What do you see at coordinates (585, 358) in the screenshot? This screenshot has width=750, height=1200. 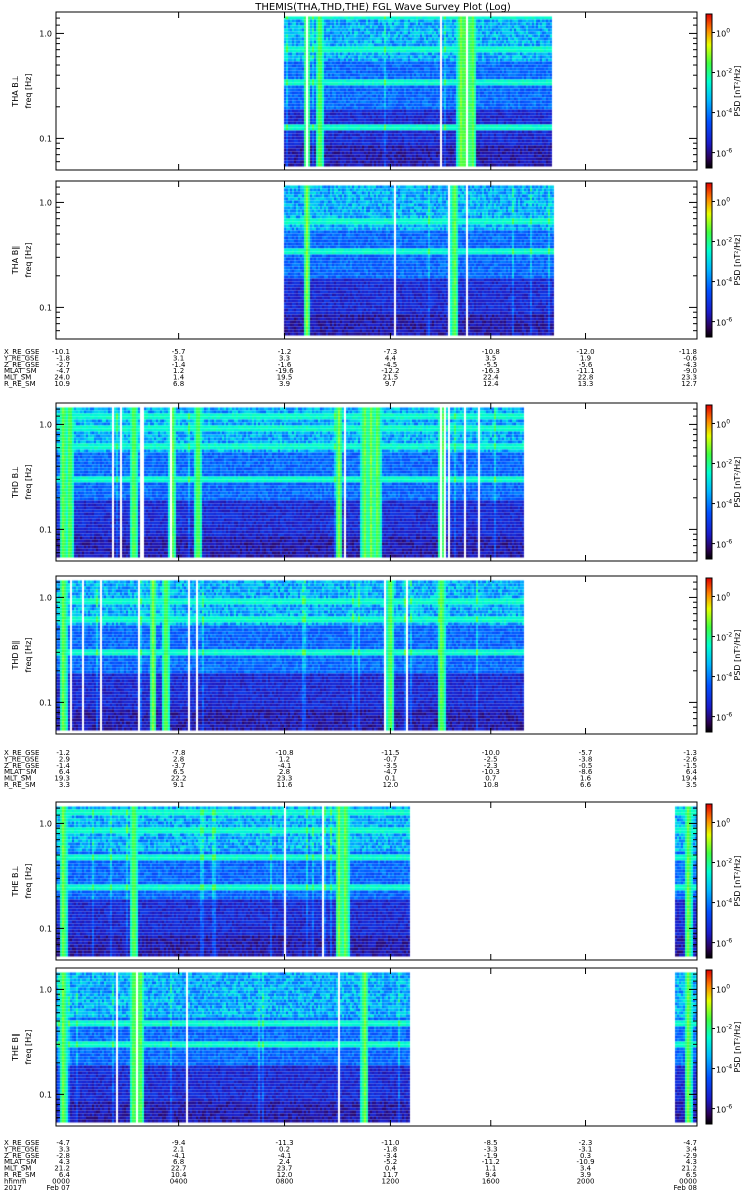 I see `ephemeris-value: 1.9` at bounding box center [585, 358].